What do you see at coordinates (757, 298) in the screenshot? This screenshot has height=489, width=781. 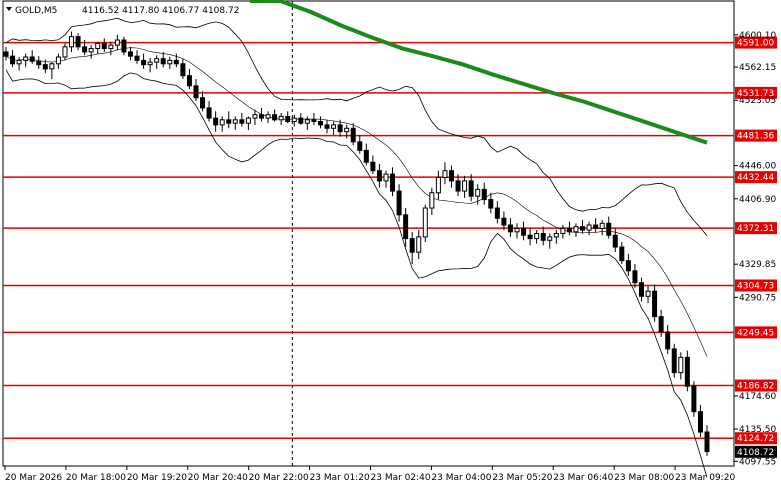 I see `y-tick-label: 4290.75` at bounding box center [757, 298].